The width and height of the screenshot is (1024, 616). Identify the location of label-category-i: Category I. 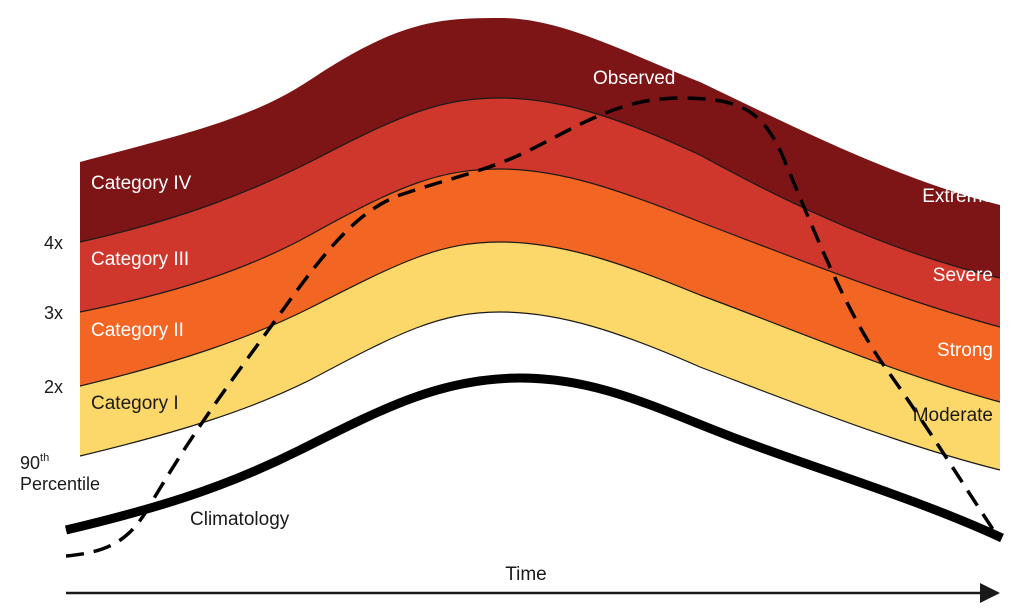
(135, 403).